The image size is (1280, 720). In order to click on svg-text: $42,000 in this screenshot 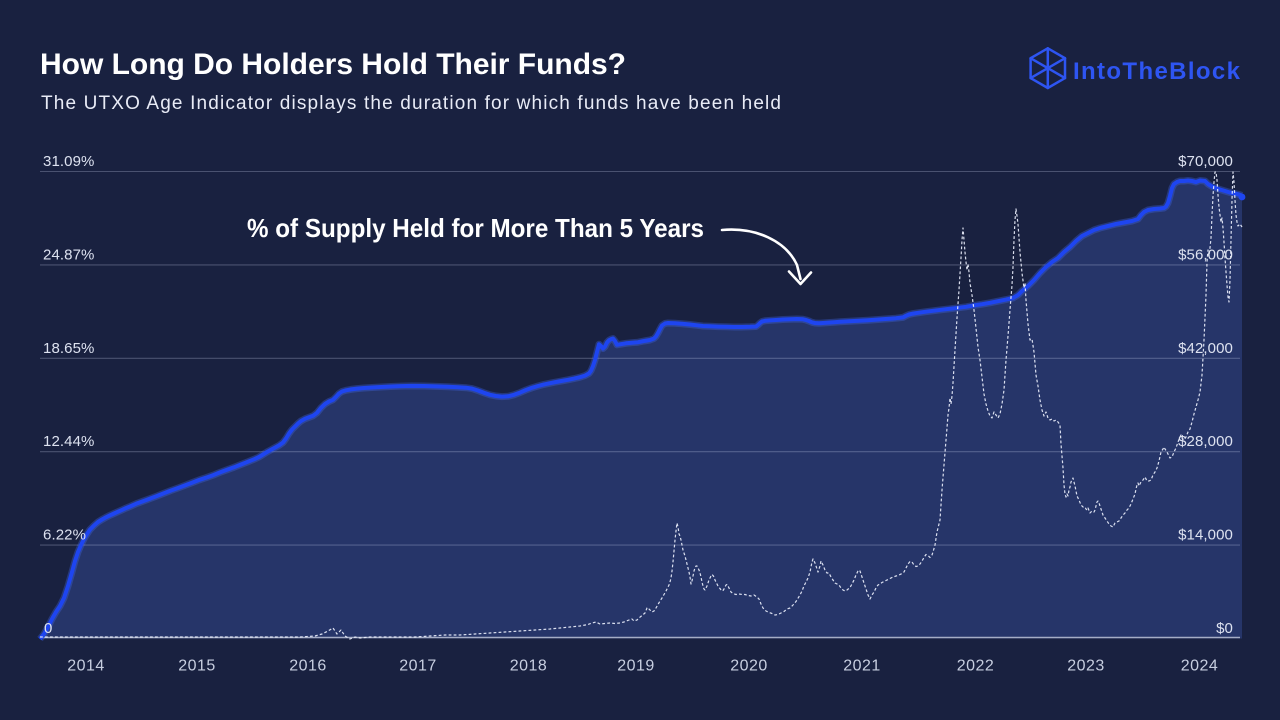, I will do `click(1205, 348)`.